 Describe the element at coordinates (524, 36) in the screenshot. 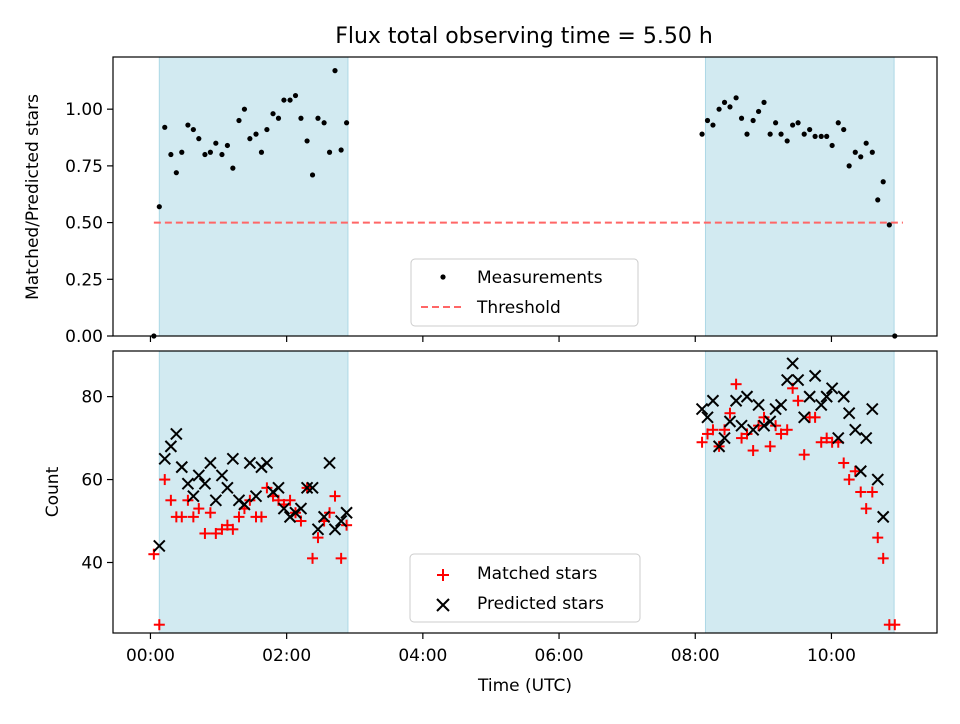

I see `chart-title: Flux total observing time = 5.50 h` at that location.